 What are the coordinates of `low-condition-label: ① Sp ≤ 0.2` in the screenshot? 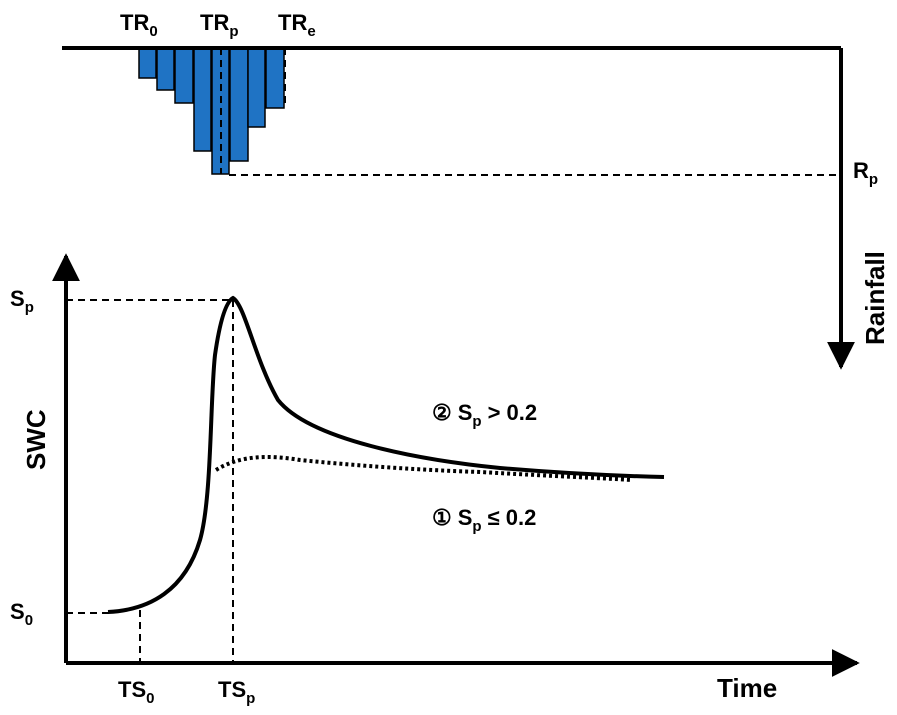 It's located at (484, 520).